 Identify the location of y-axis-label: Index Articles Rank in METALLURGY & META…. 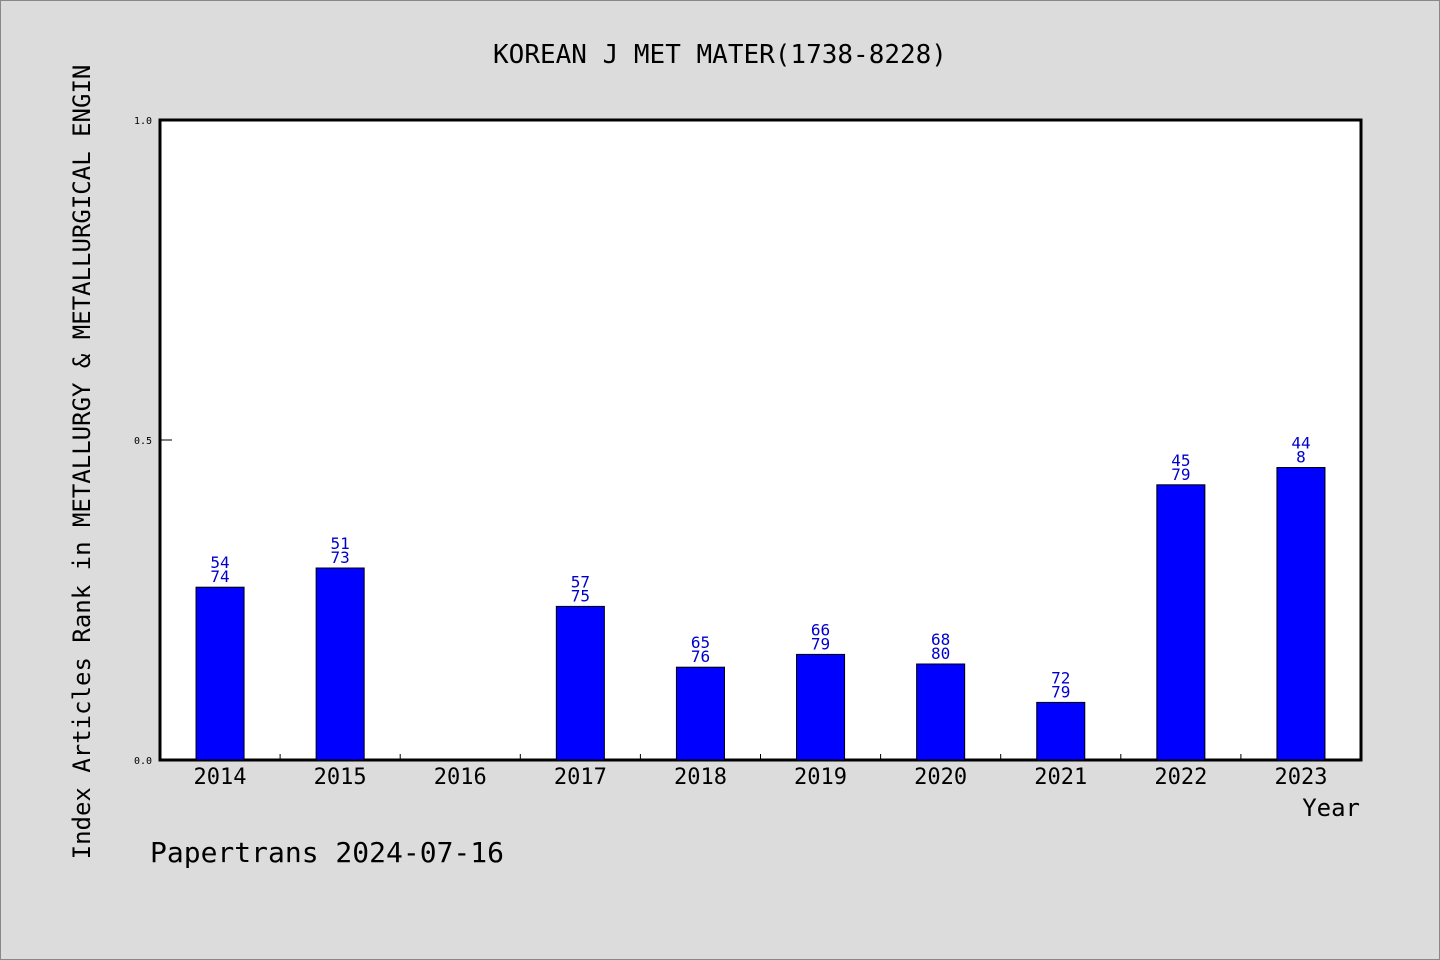
(82, 462).